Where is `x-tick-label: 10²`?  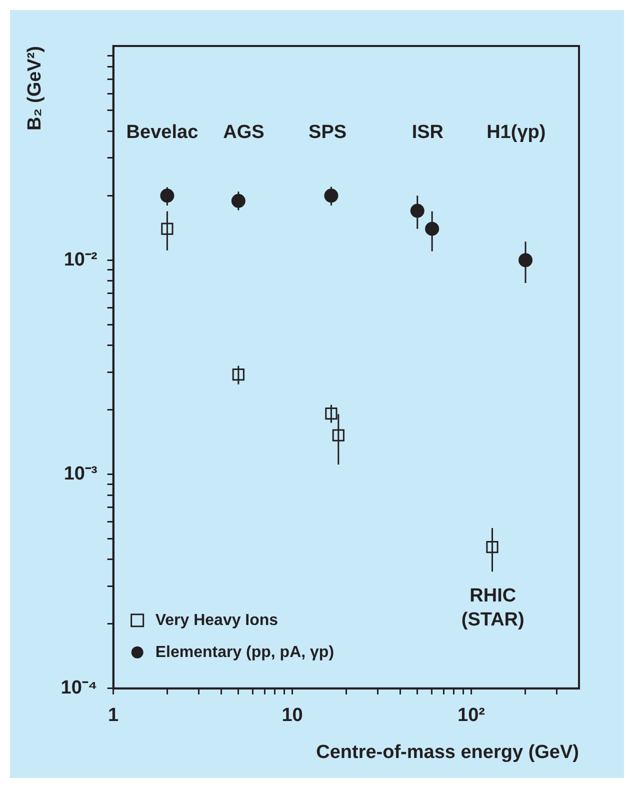
x-tick-label: 10² is located at coordinates (471, 715).